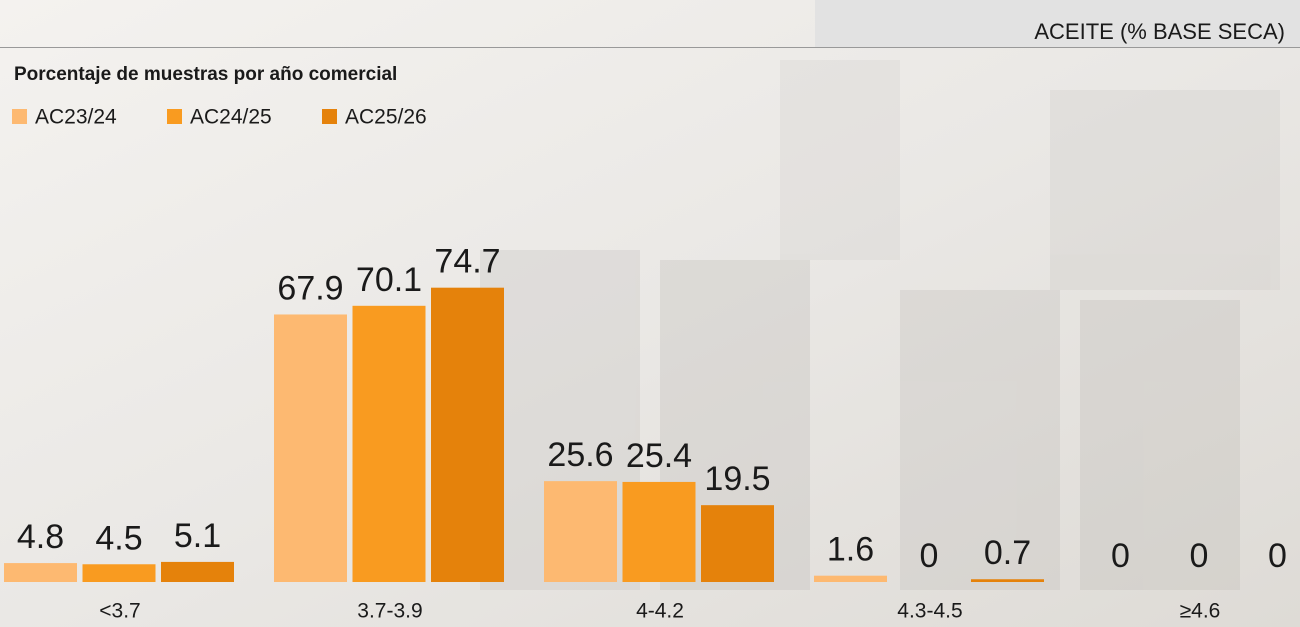 The width and height of the screenshot is (1300, 627). I want to click on title-box, so click(1057, 23).